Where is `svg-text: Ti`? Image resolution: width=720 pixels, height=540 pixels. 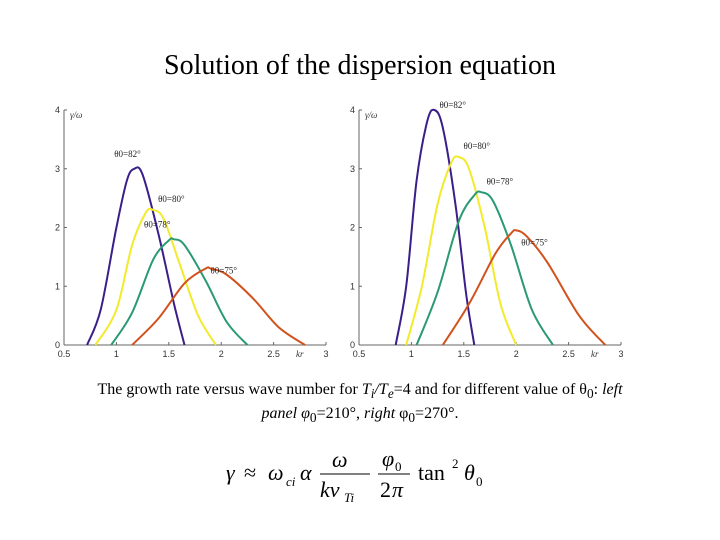 svg-text: Ti is located at coordinates (349, 497).